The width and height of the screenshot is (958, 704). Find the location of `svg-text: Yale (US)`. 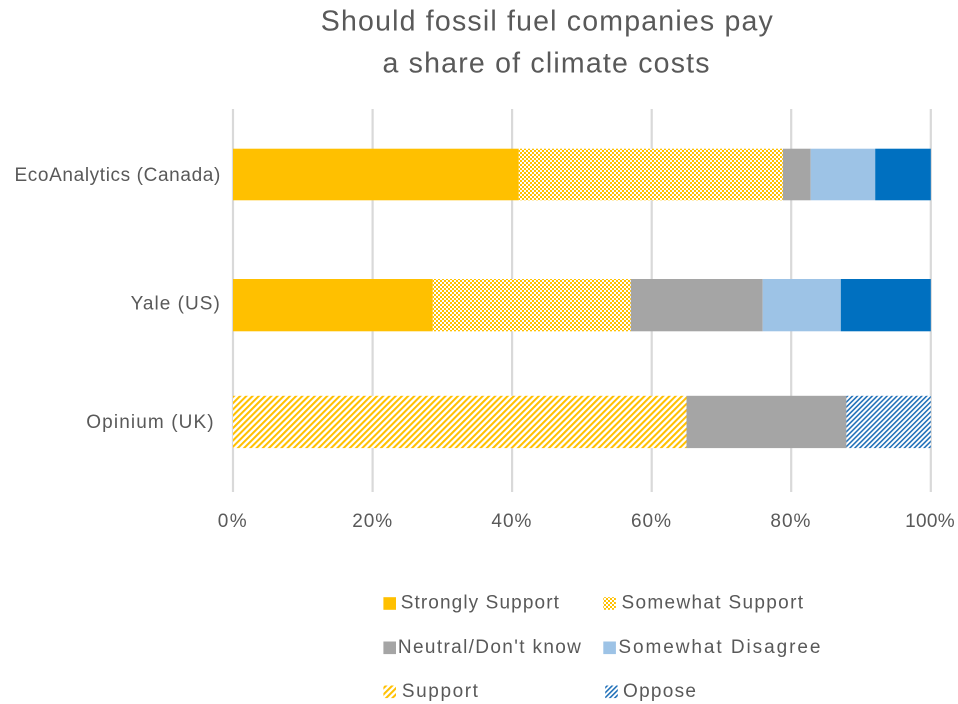

svg-text: Yale (US) is located at coordinates (175, 303).